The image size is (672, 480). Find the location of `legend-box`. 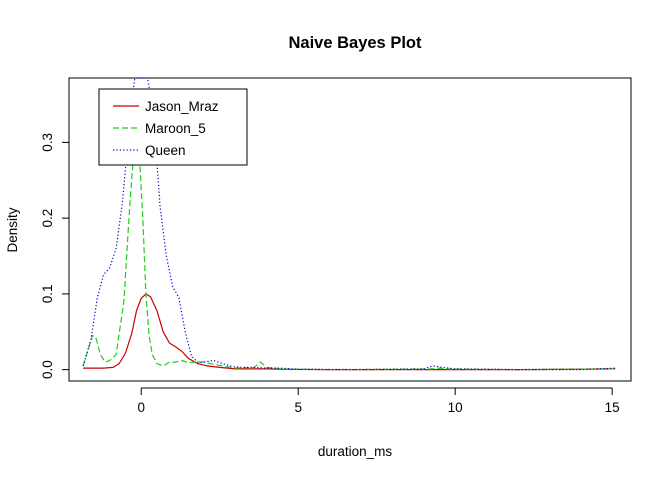

legend-box is located at coordinates (173, 127).